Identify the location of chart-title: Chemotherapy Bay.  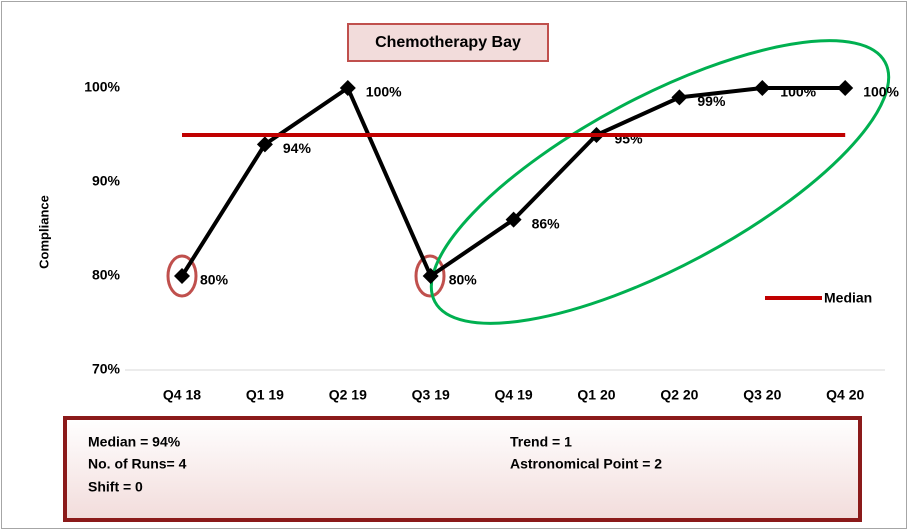
(448, 42).